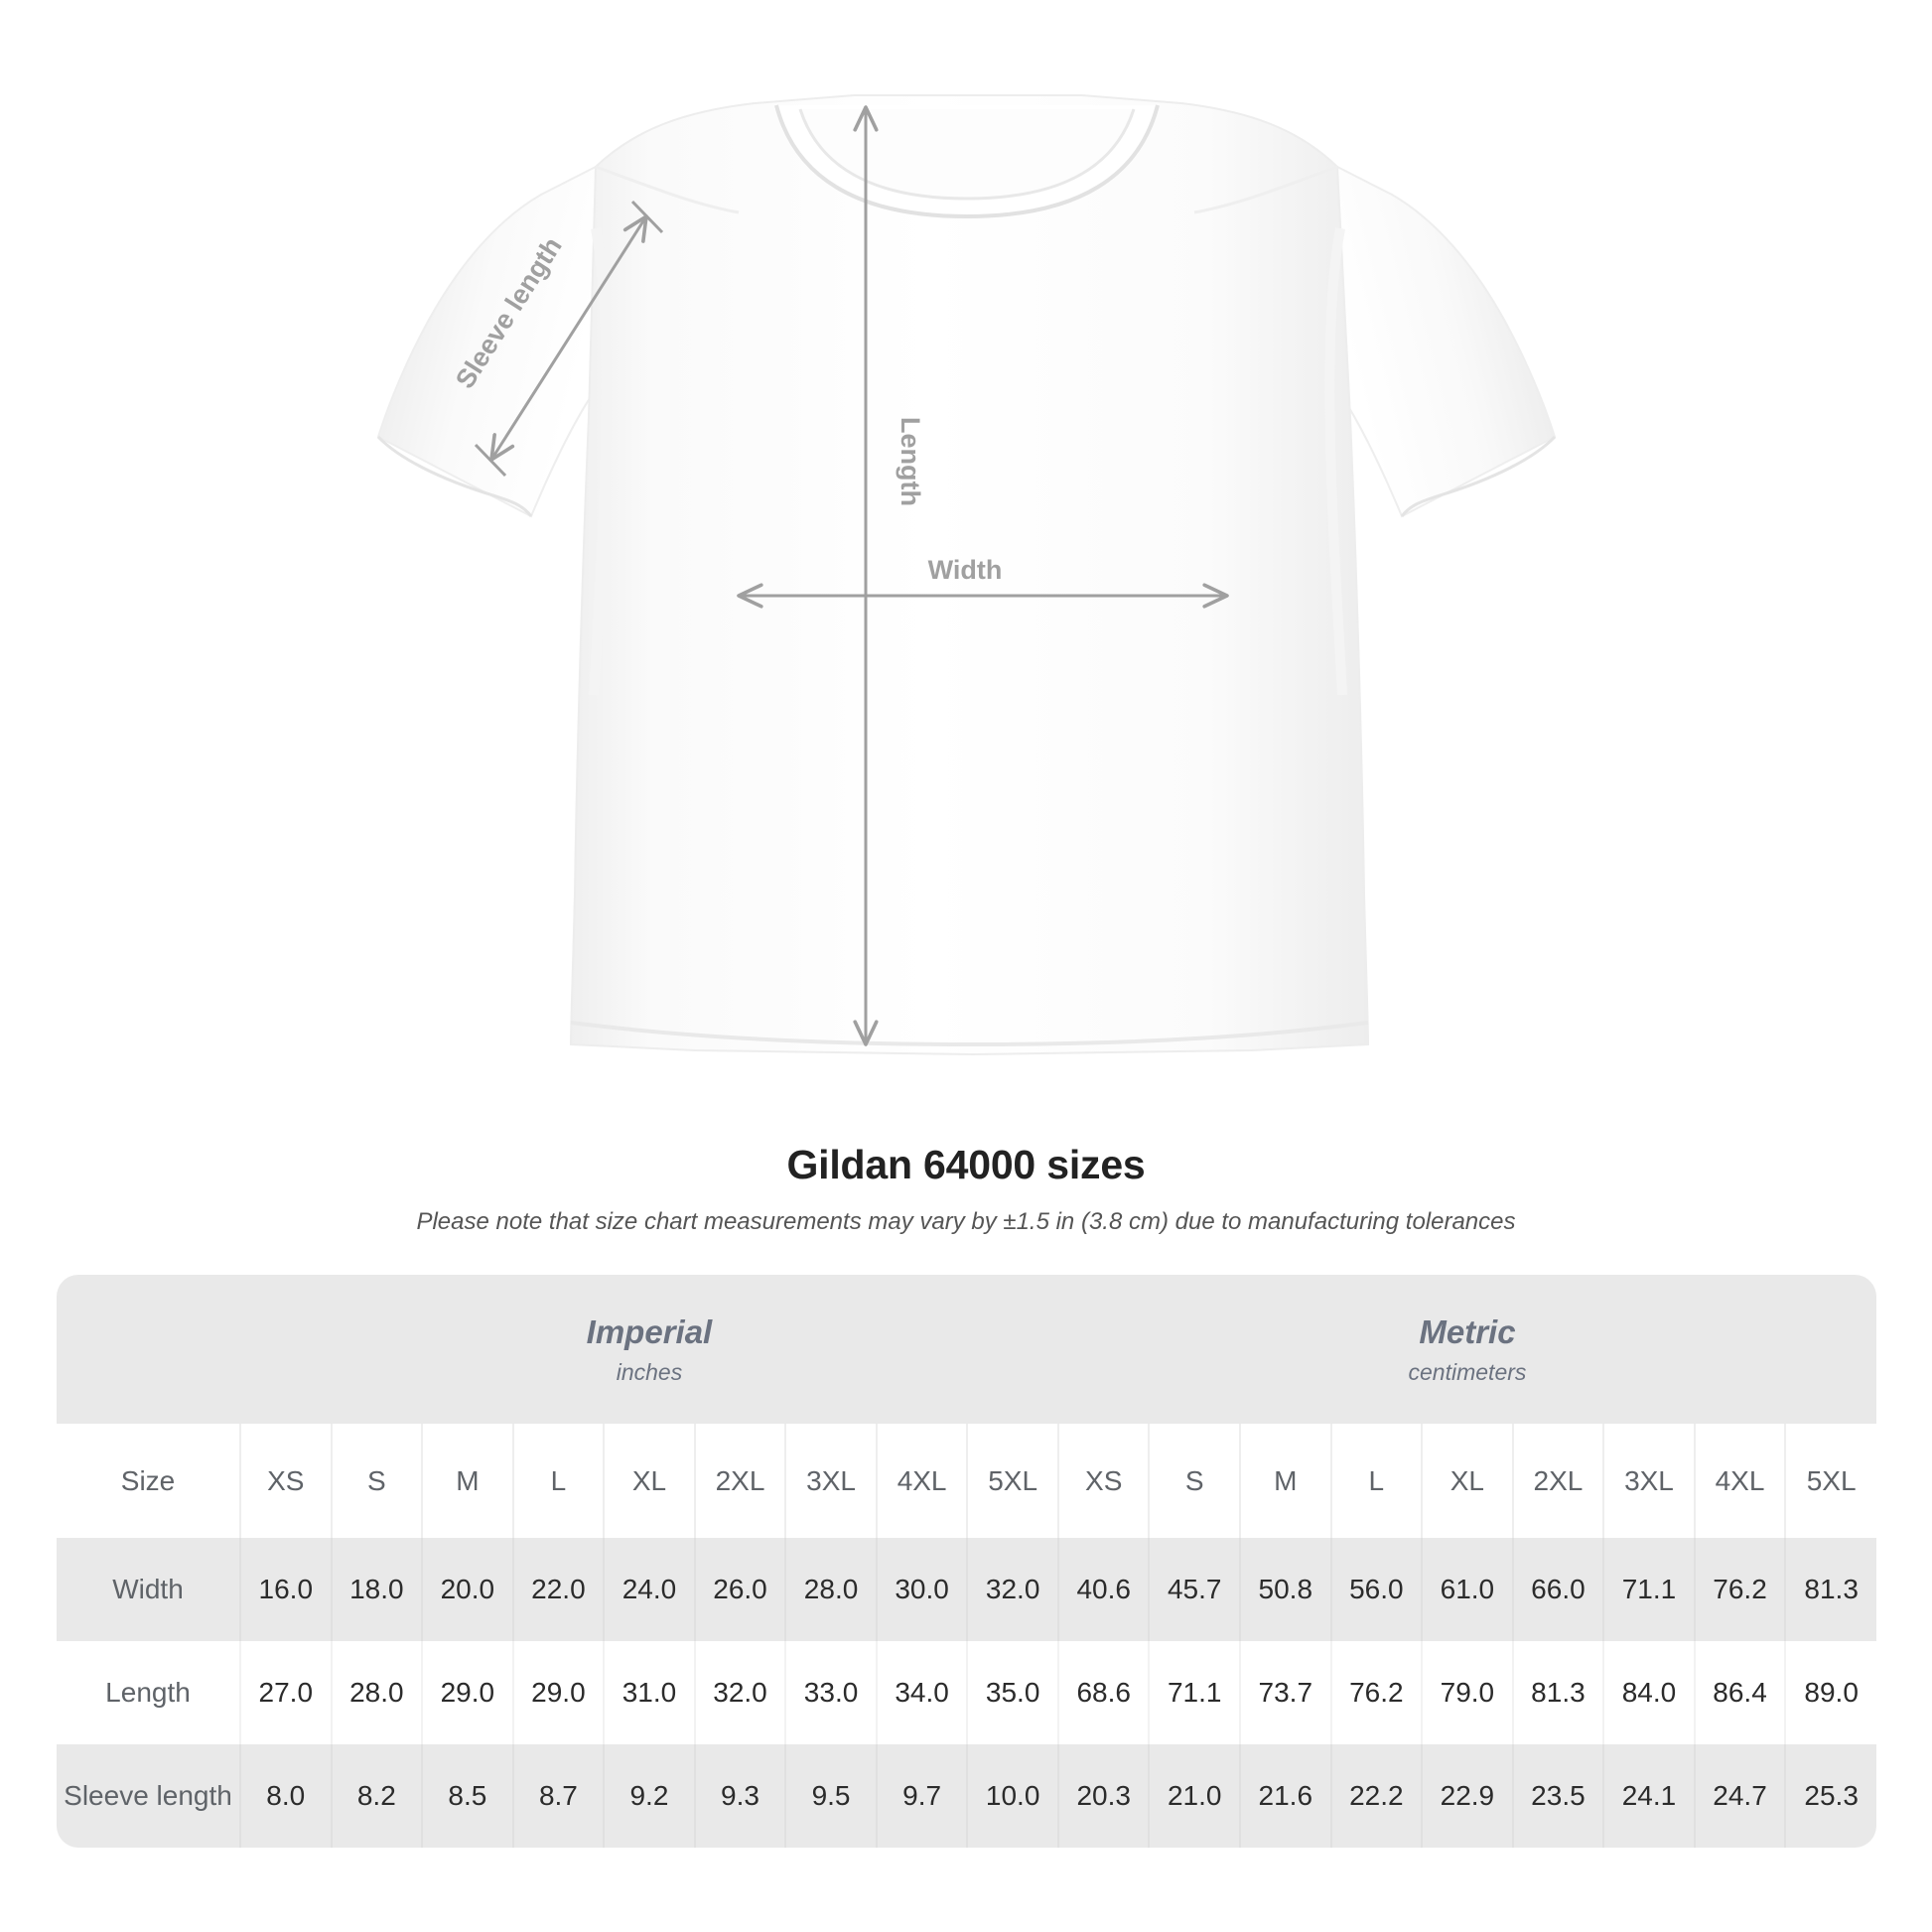 The height and width of the screenshot is (1932, 1932). I want to click on cell-length-imperial-5xl: 35.0, so click(1012, 1693).